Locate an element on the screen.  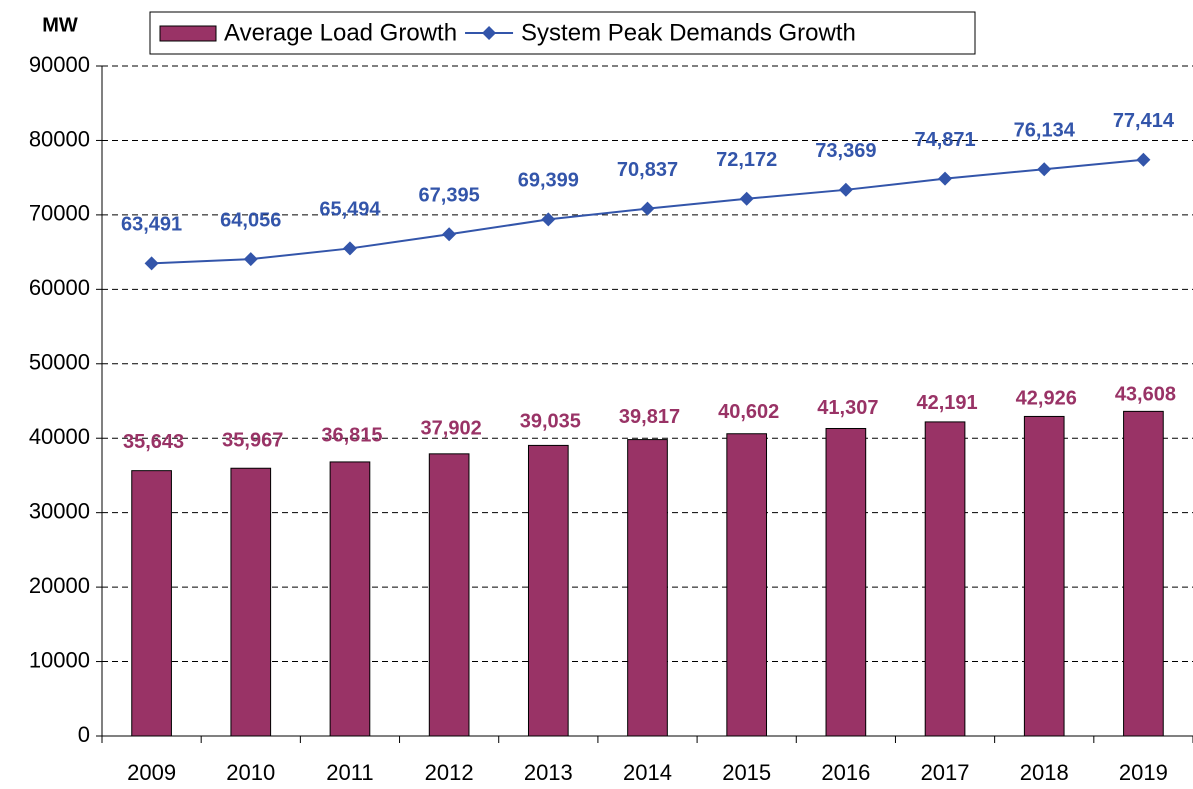
legend-label: Average Load Growth is located at coordinates (340, 32).